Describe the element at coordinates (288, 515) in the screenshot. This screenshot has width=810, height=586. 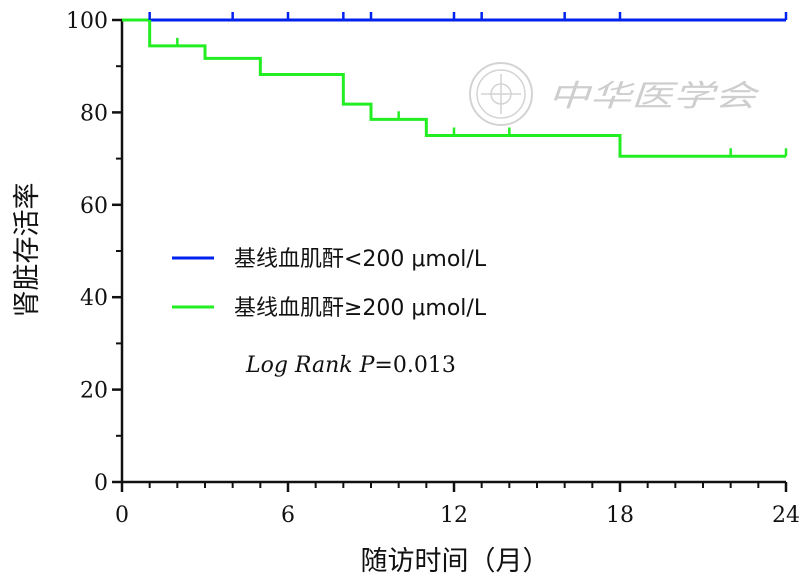
I see `x-tick-label: 6` at that location.